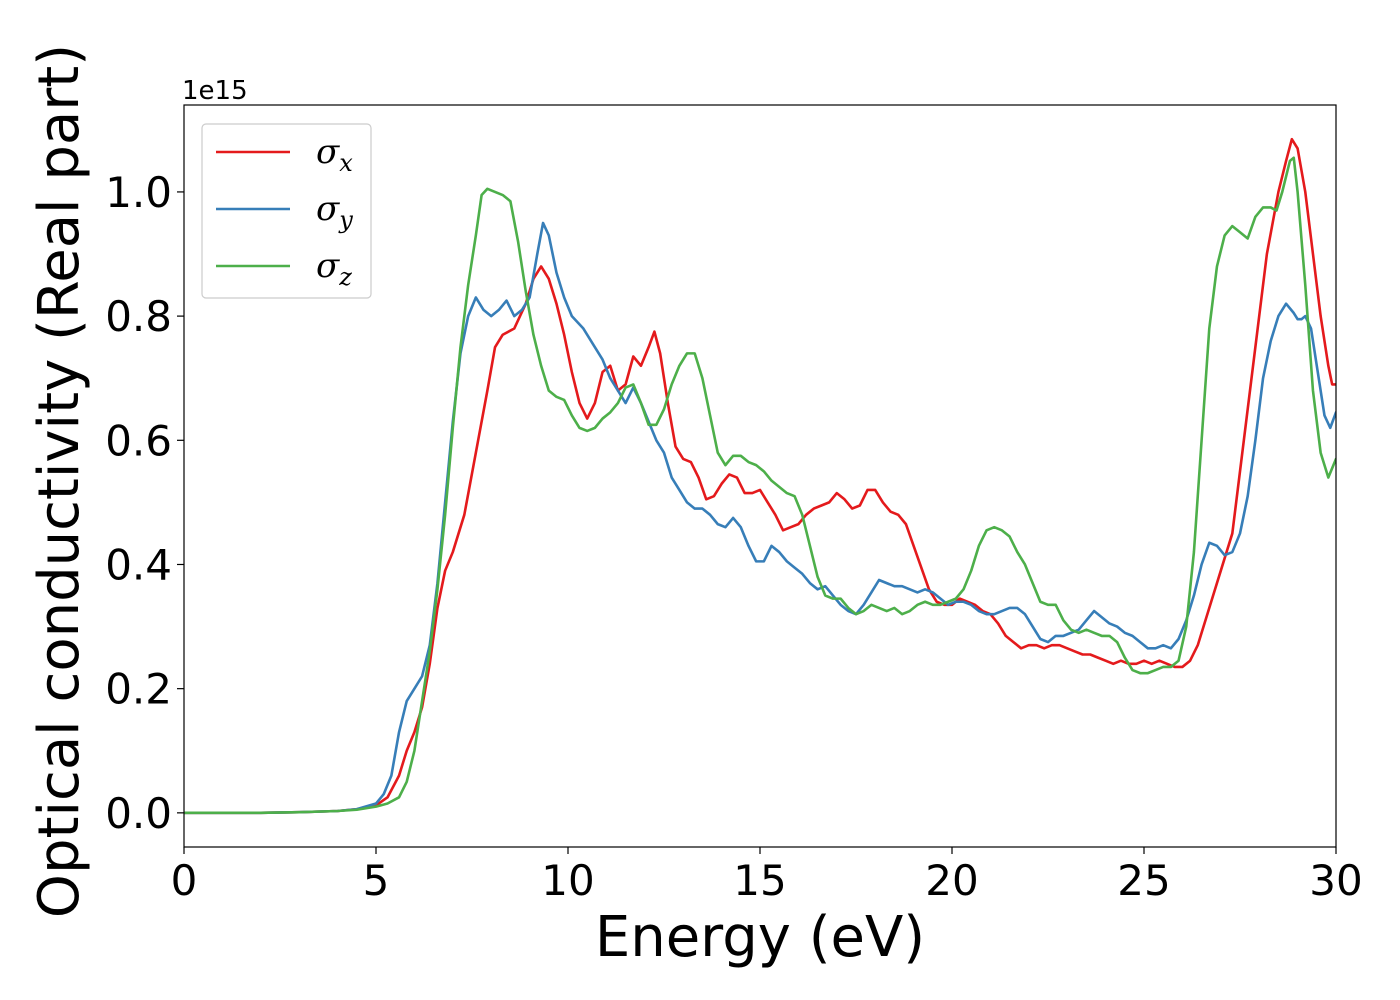 This screenshot has width=1400, height=1000. I want to click on x-tick-label: 10, so click(567, 880).